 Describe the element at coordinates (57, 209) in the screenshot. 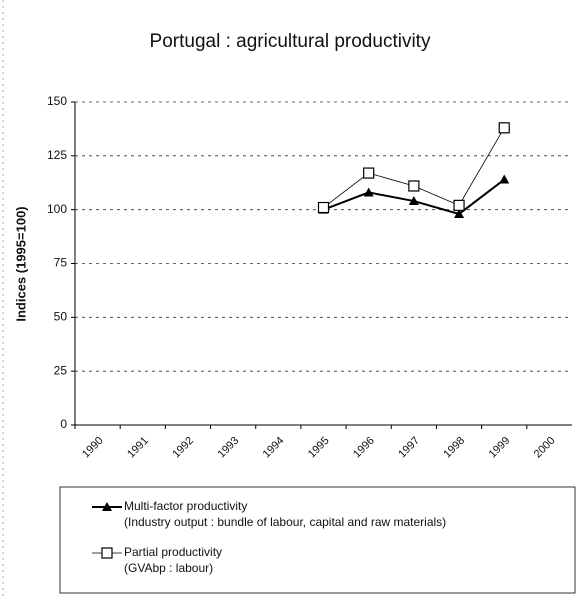

I see `y-tick-label: 100` at that location.